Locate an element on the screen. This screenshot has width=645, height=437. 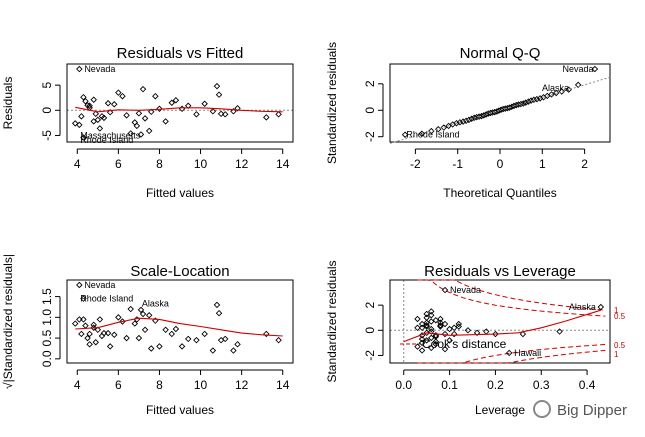
x-tick-label: 0 is located at coordinates (500, 164).